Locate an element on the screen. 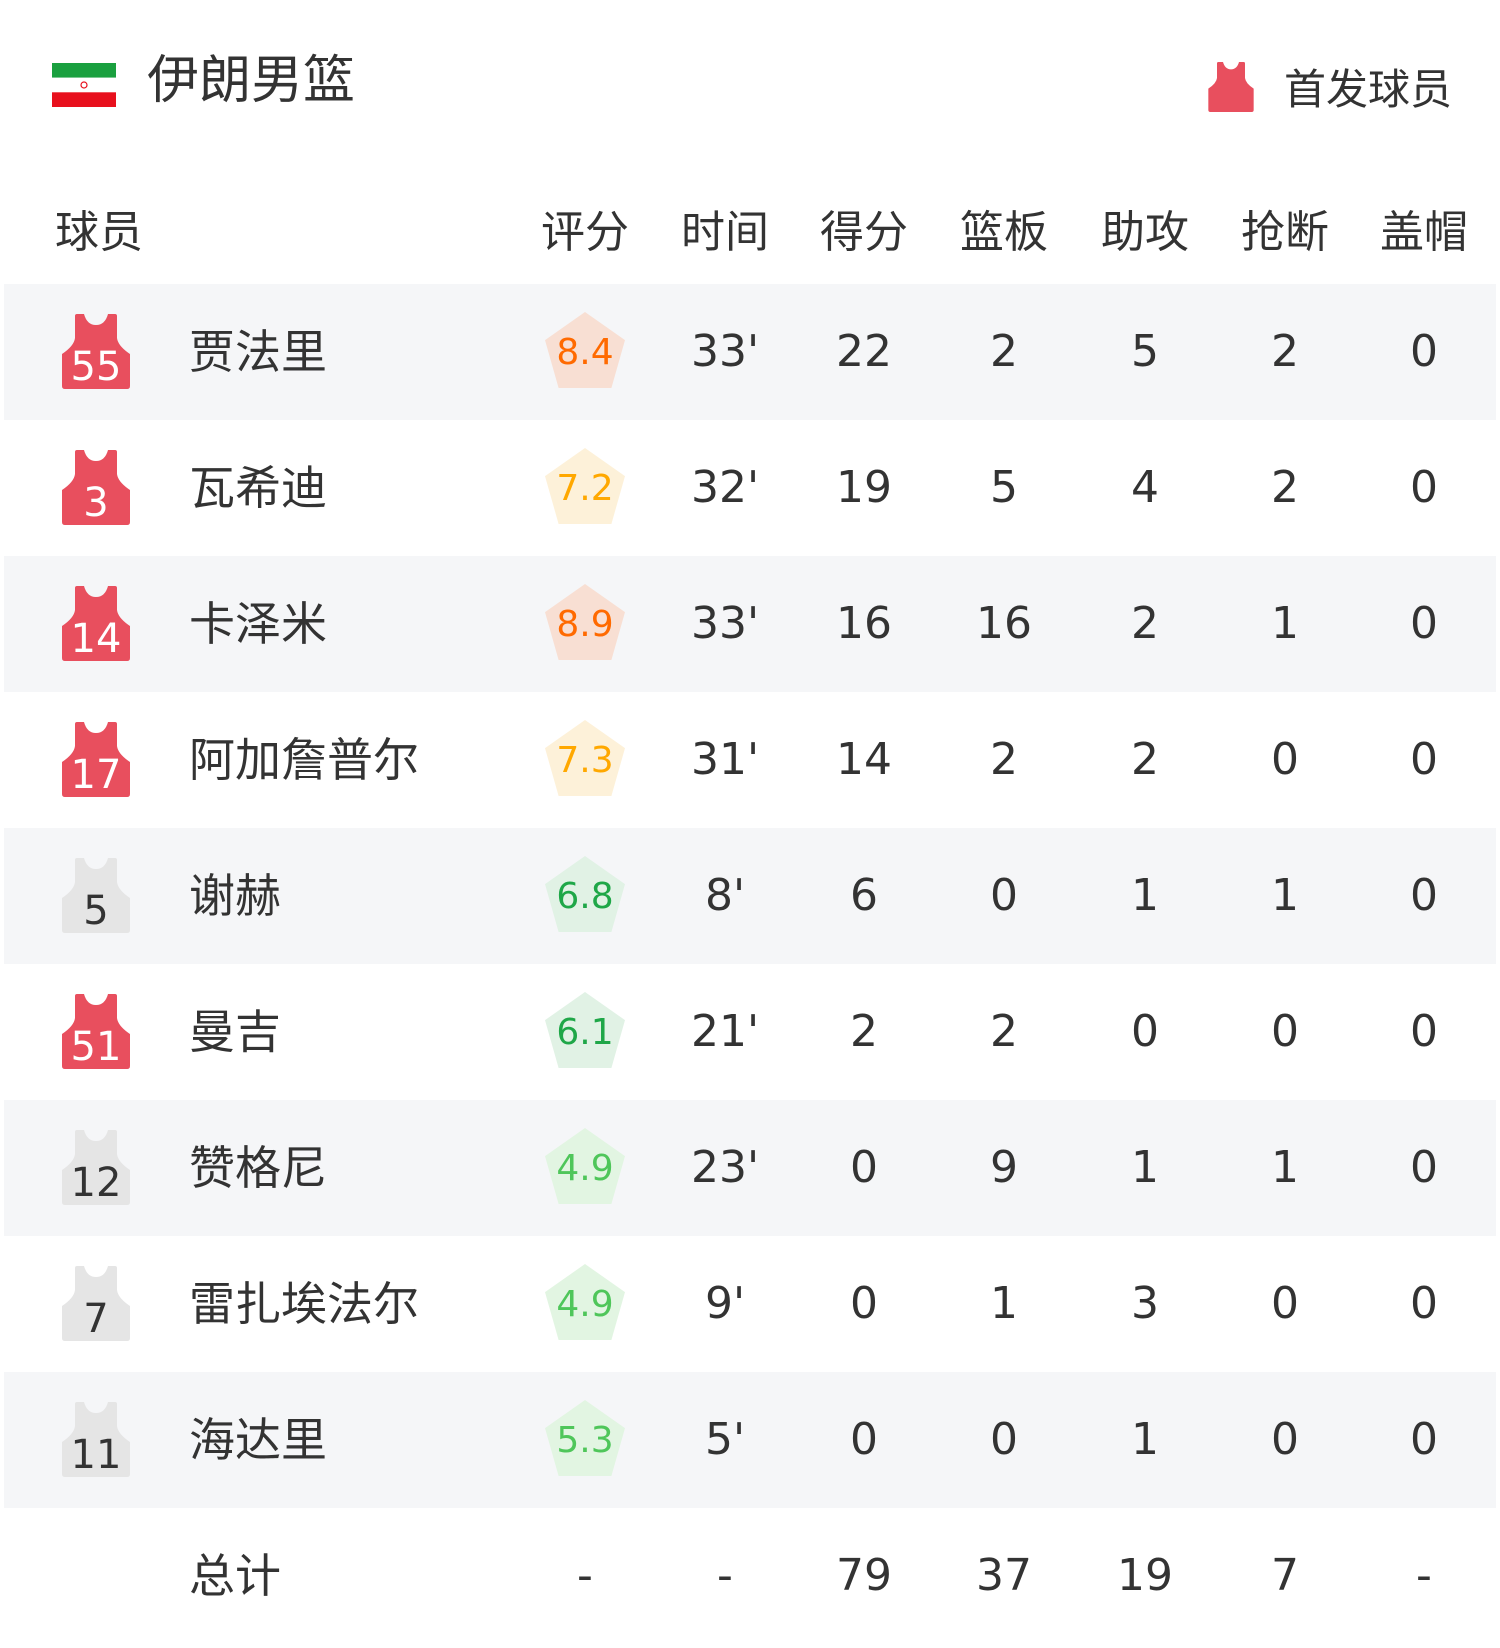  column-header-time: 时间 is located at coordinates (725, 232).